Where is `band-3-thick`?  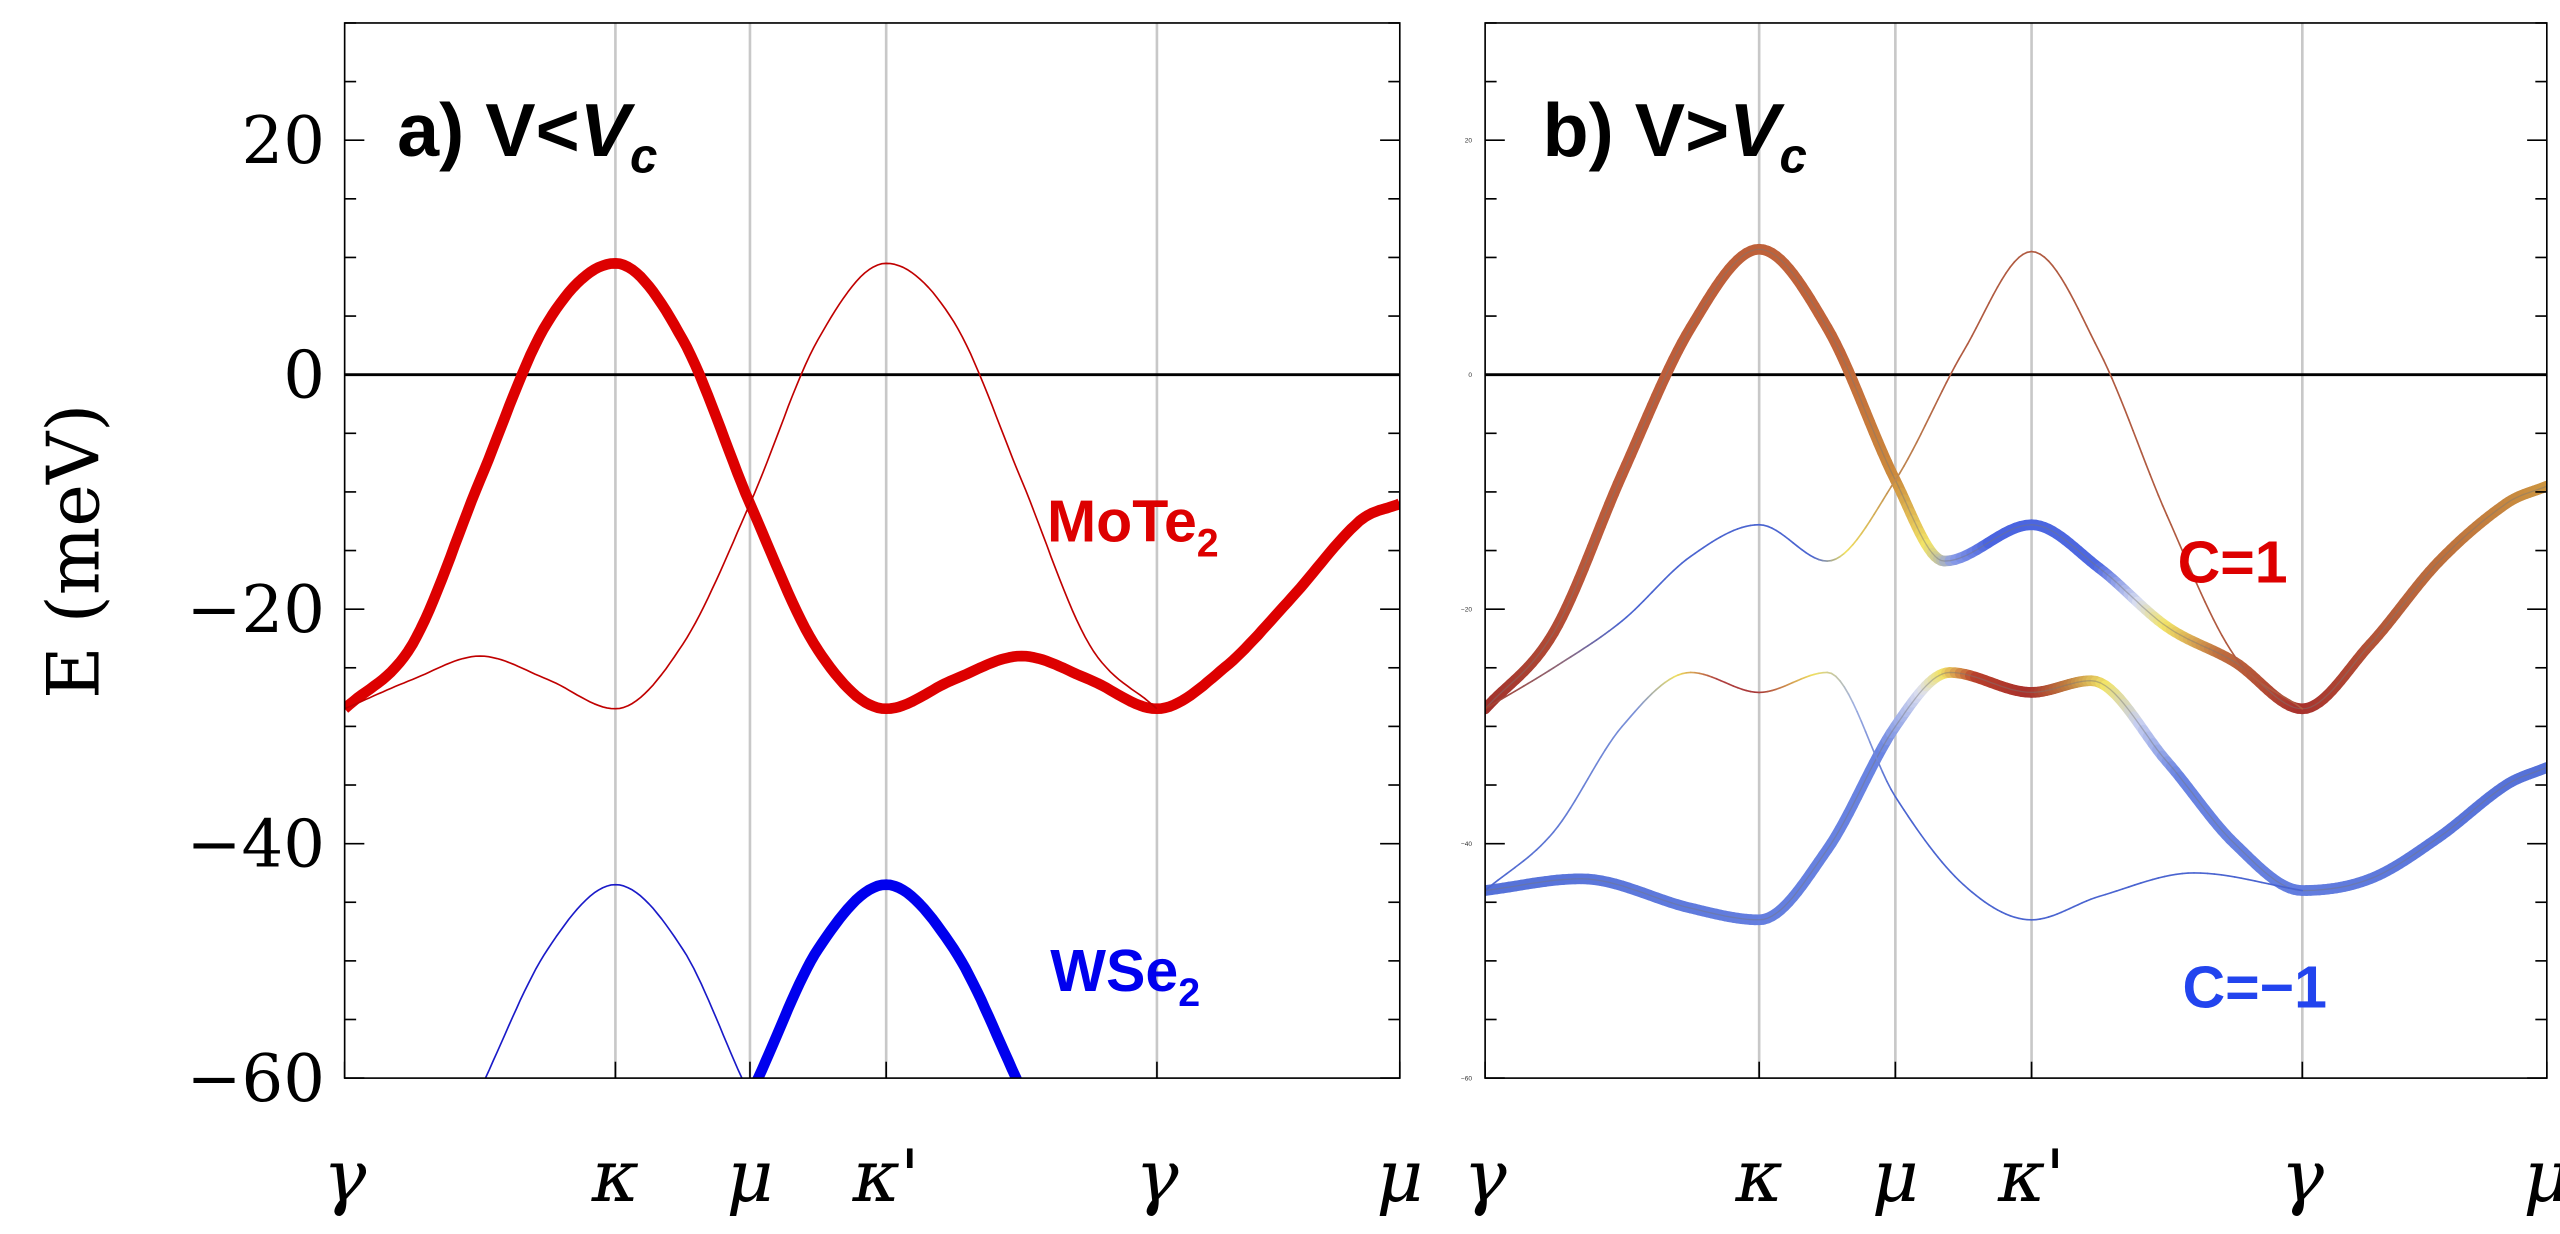
band-3-thick is located at coordinates (887, 979).